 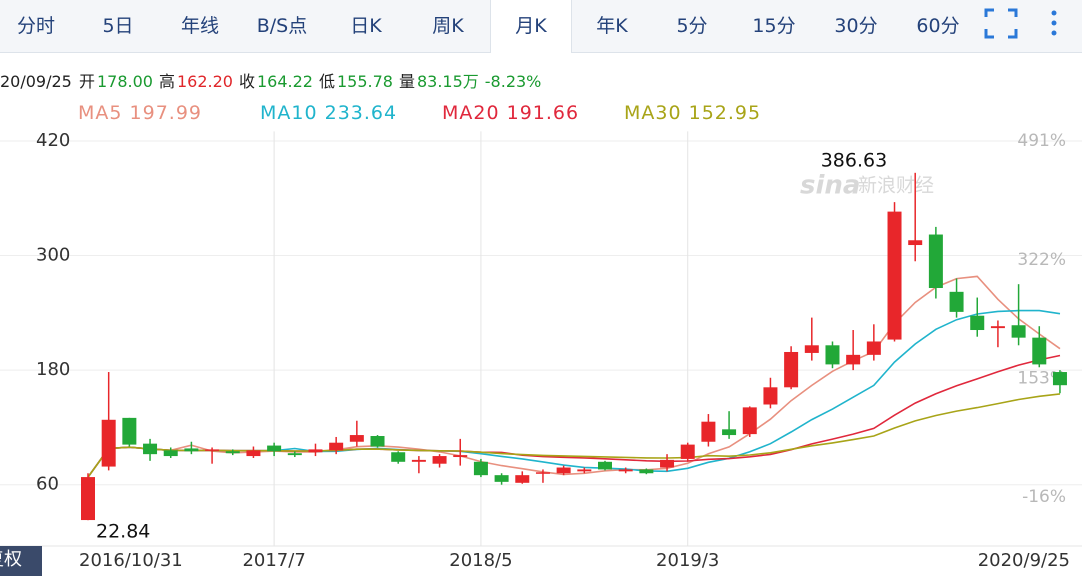 I want to click on info-value: 178.00, so click(x=124, y=81).